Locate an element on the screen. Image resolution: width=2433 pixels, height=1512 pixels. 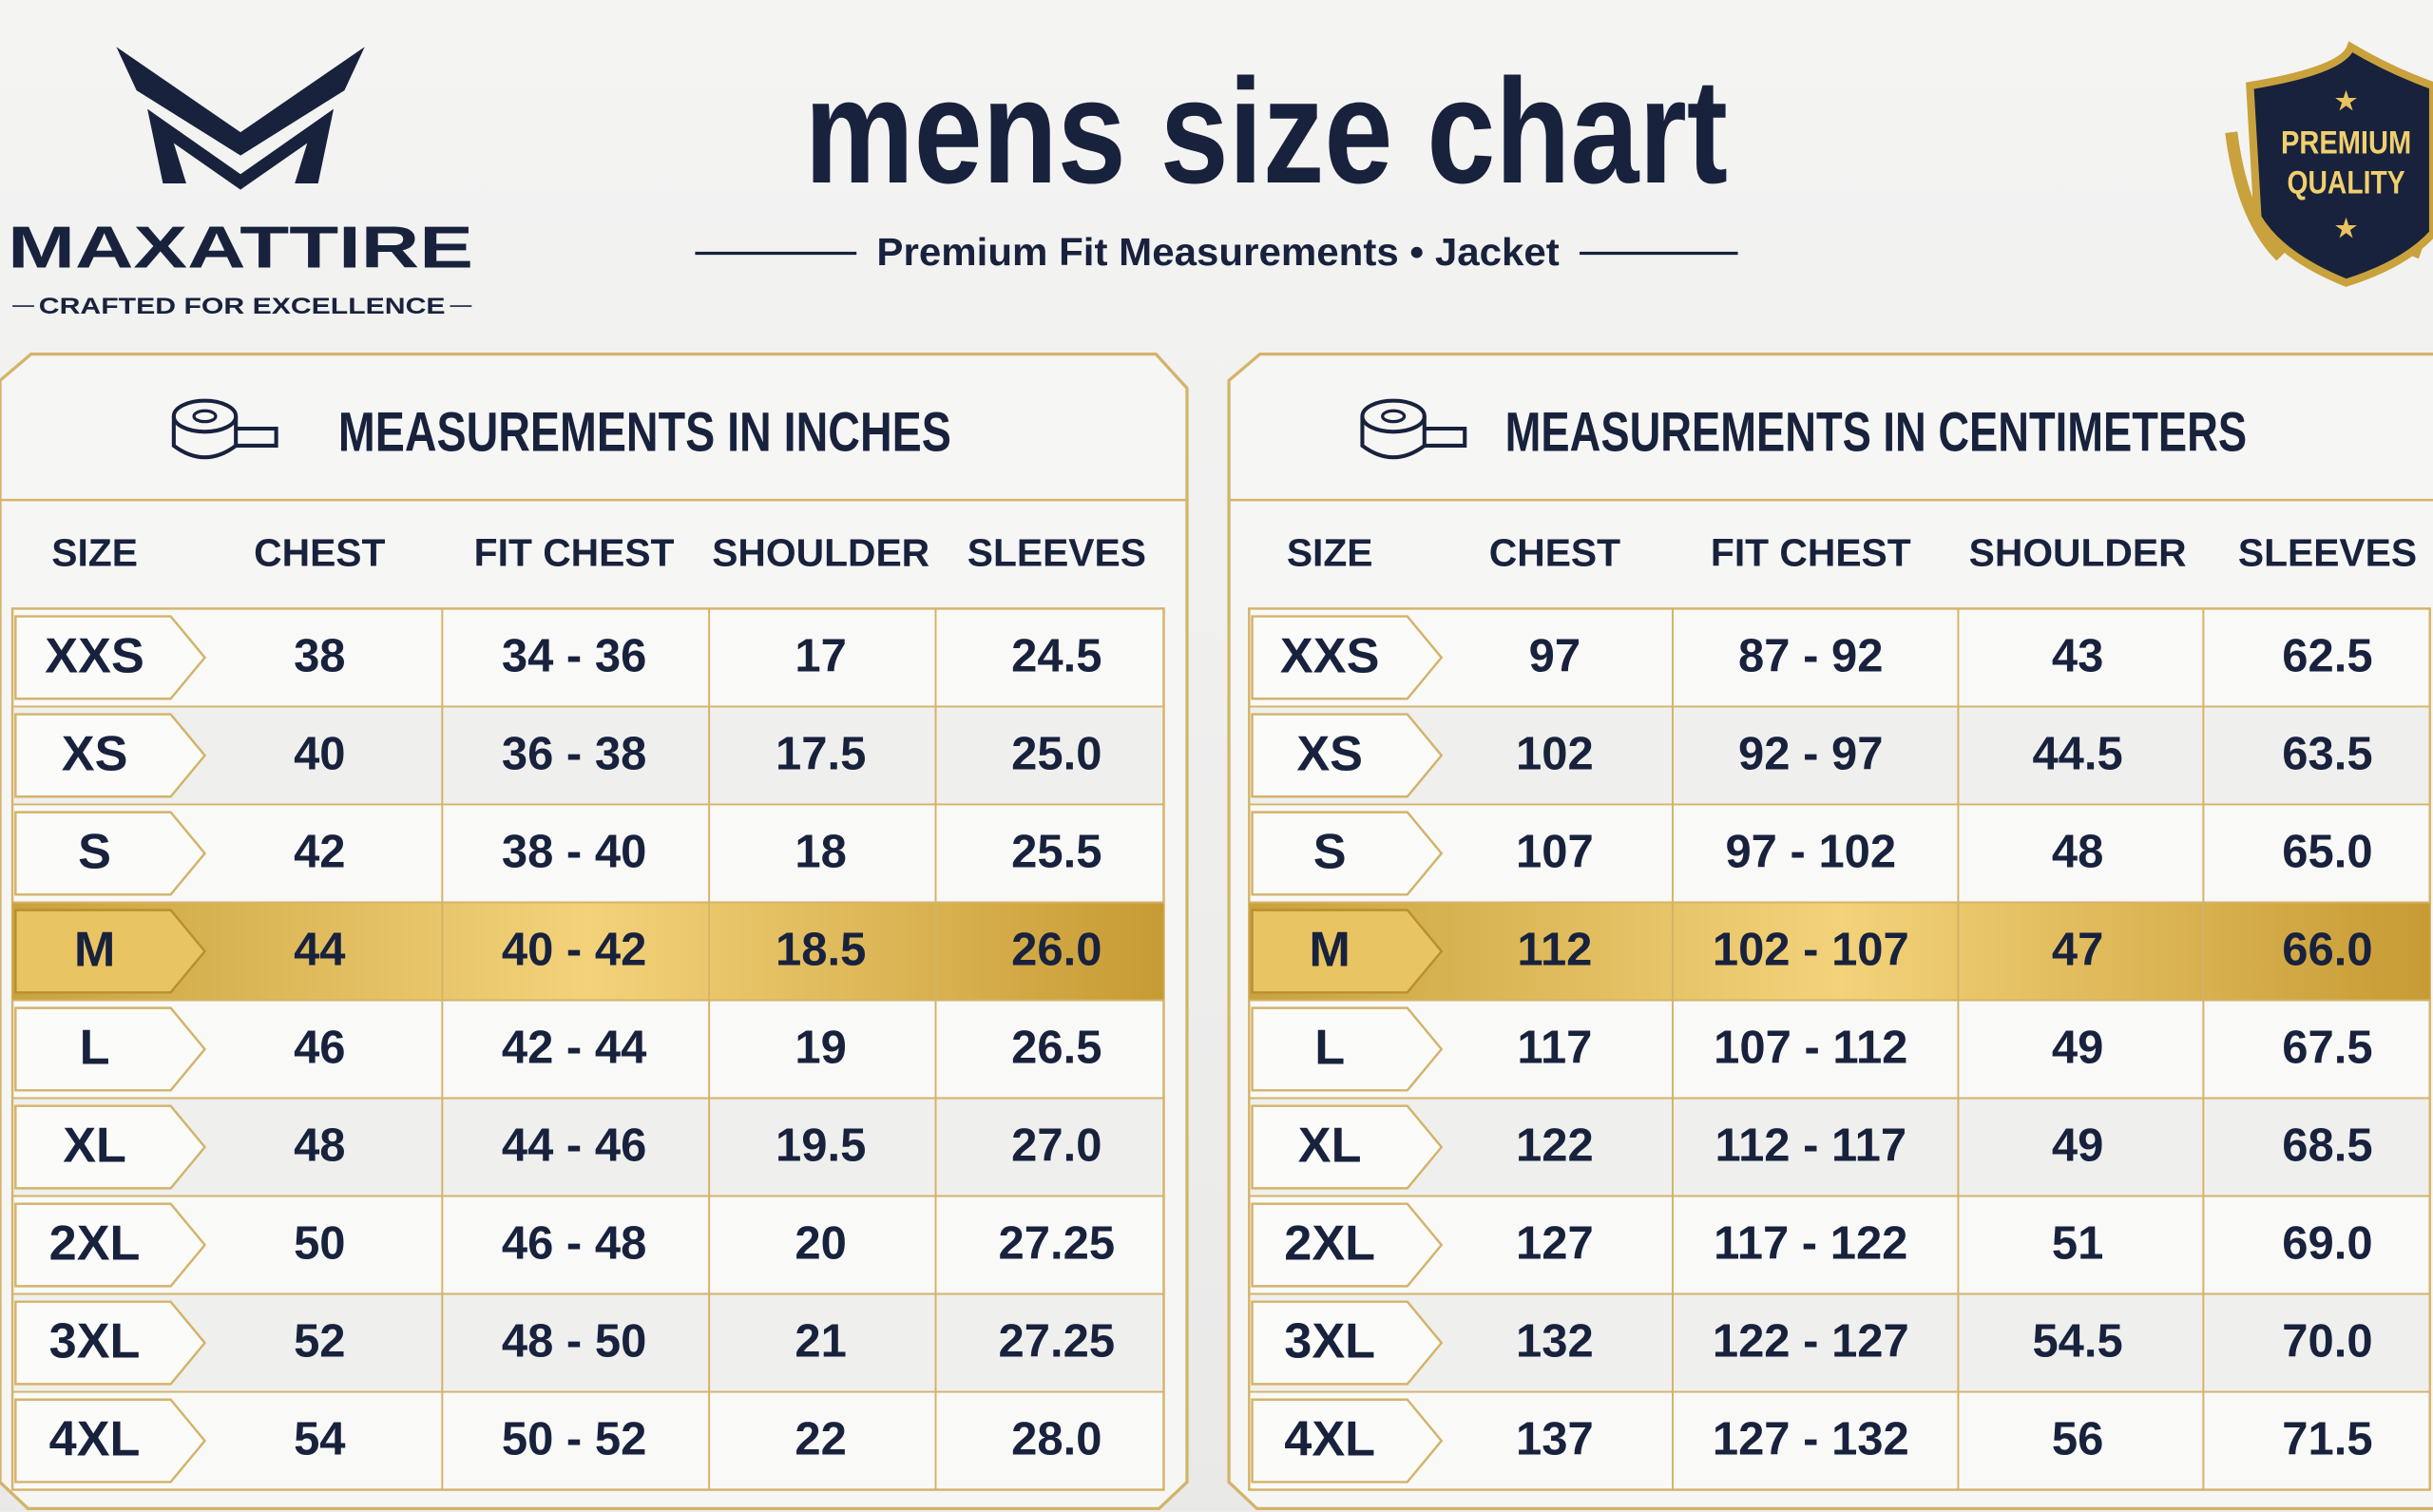
cell: 67.5 is located at coordinates (2327, 1048).